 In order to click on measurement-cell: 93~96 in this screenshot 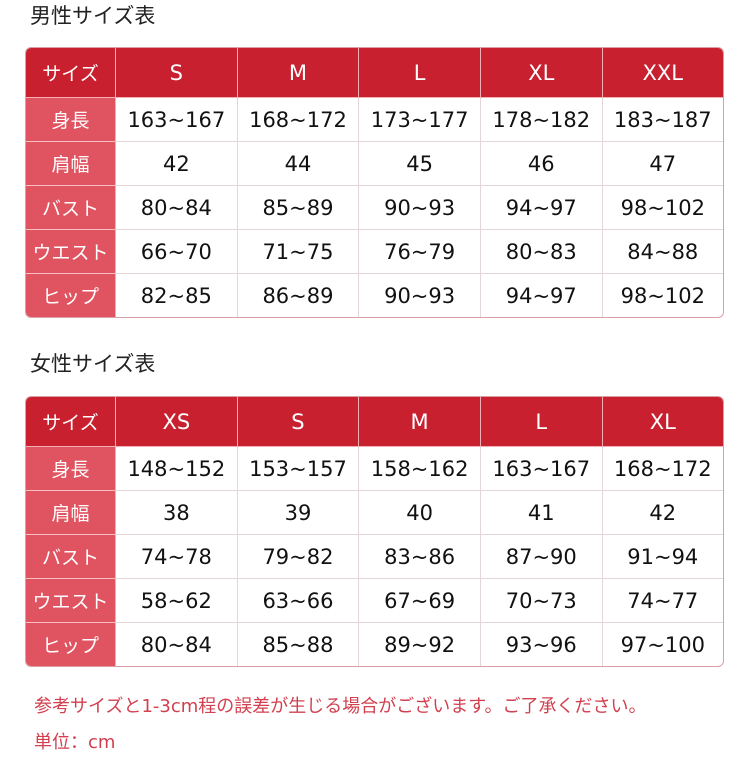, I will do `click(542, 644)`.